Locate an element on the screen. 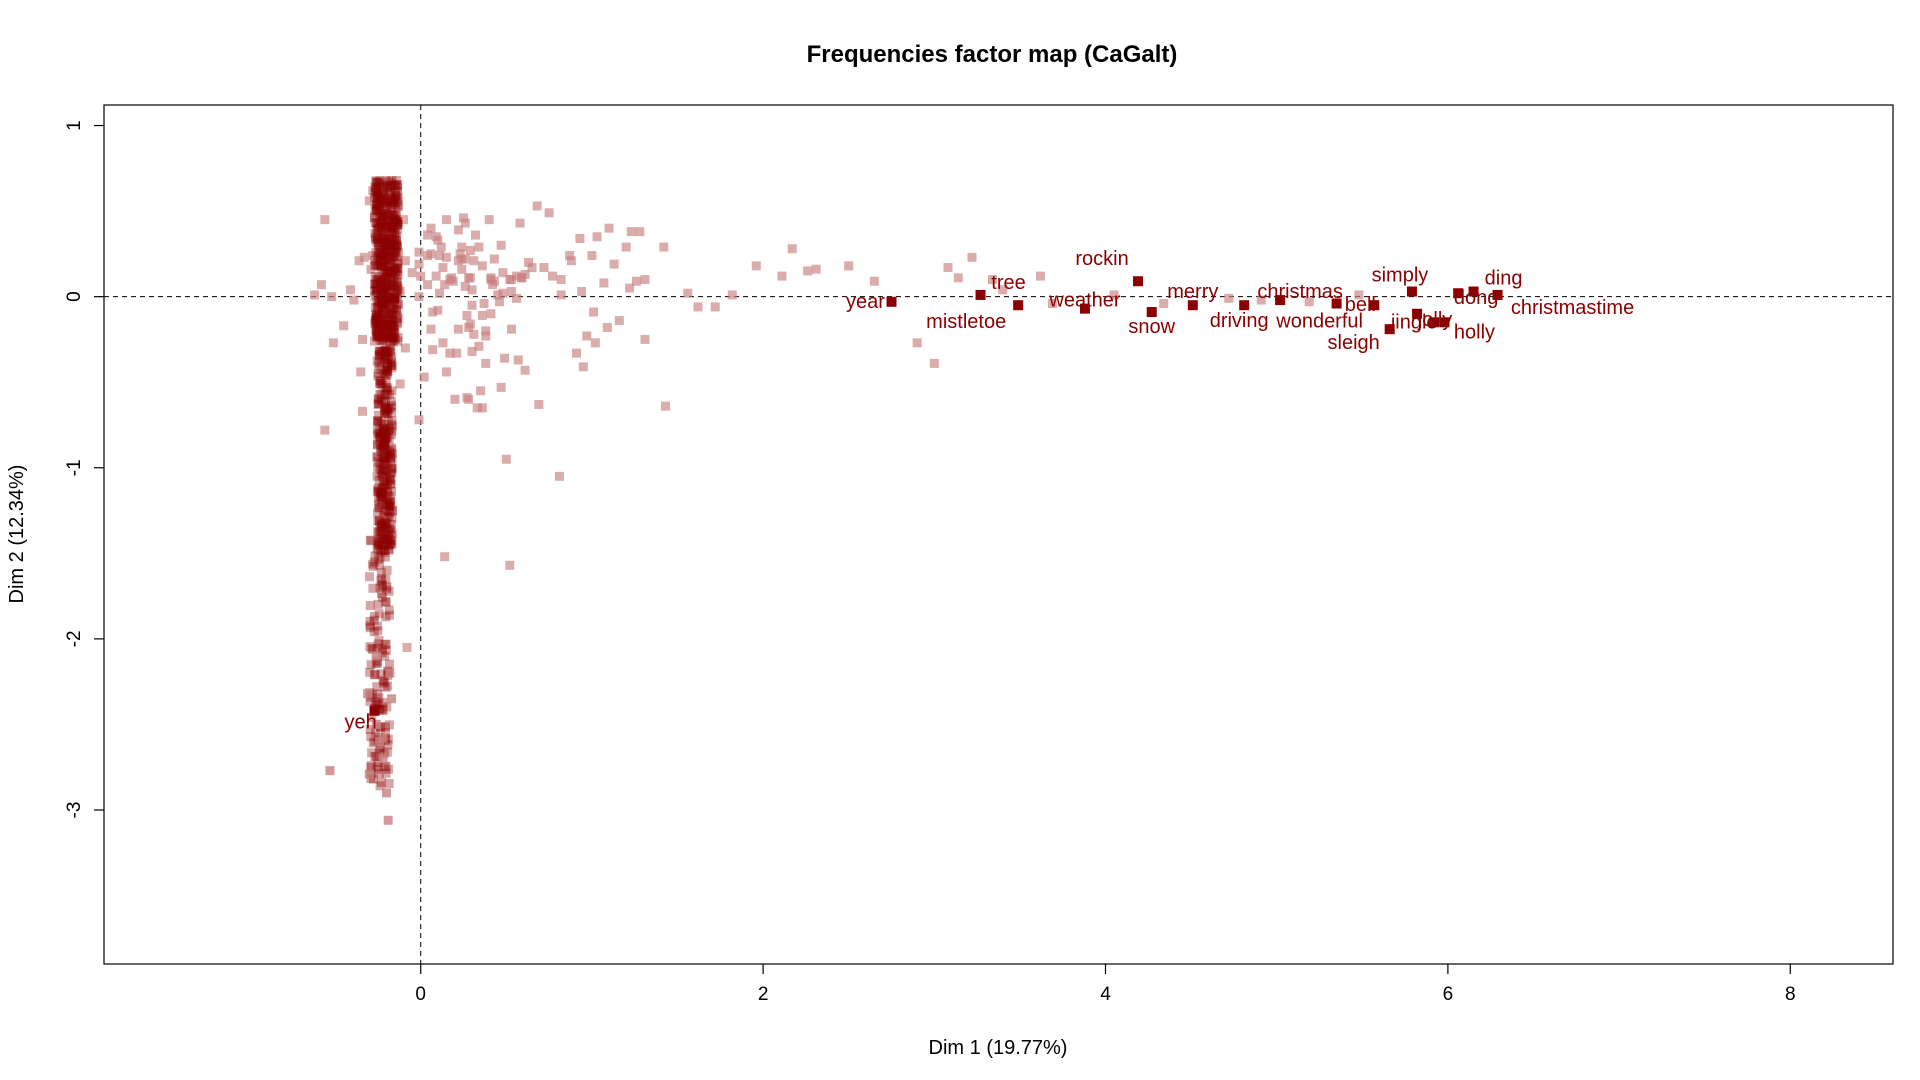  point-label: christmas is located at coordinates (1300, 292).